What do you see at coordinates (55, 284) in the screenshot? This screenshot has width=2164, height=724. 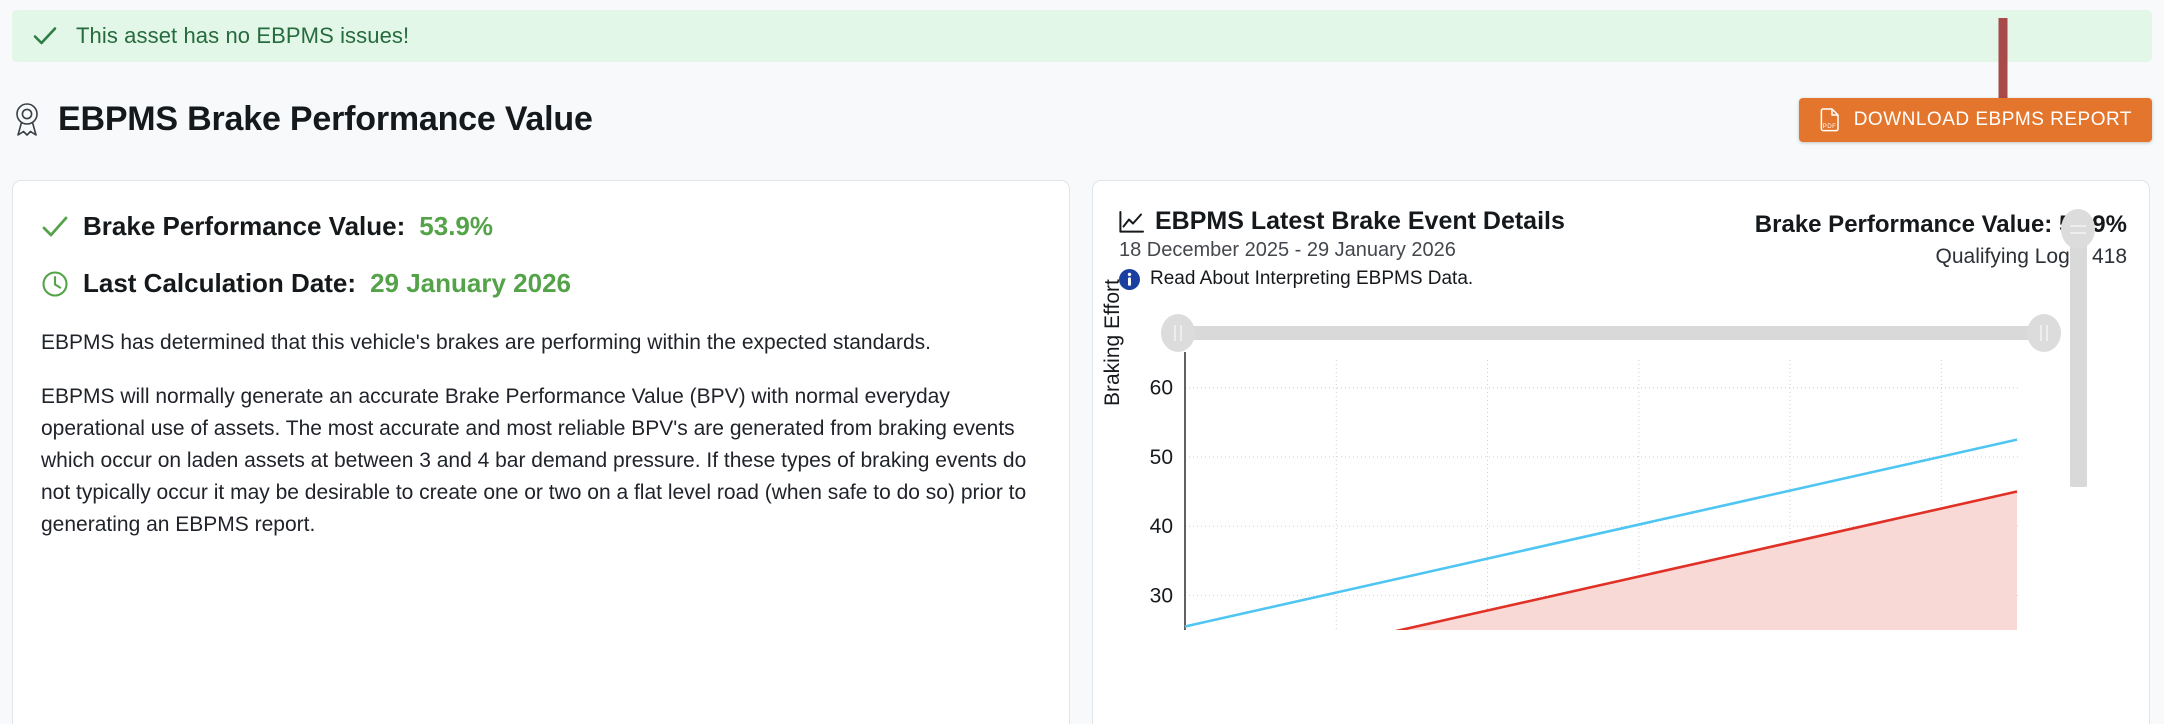 I see `clock-icon` at bounding box center [55, 284].